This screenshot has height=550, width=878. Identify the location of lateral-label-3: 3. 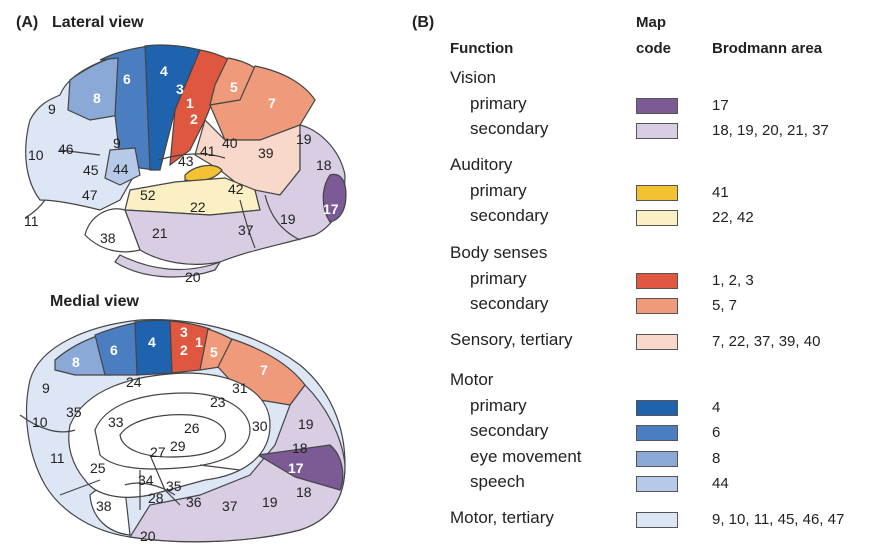
(180, 89).